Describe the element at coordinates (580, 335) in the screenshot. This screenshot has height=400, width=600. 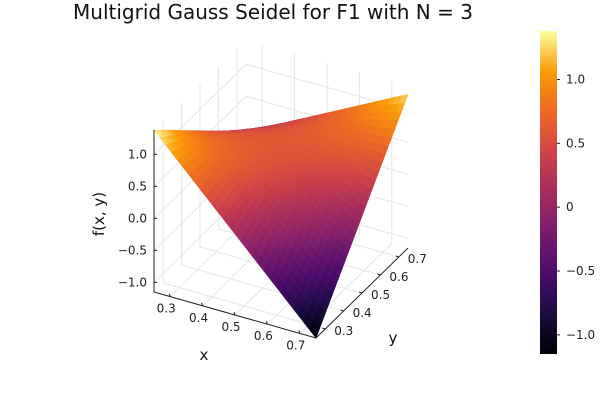
I see `colorbar-tick-label: −1.0` at that location.